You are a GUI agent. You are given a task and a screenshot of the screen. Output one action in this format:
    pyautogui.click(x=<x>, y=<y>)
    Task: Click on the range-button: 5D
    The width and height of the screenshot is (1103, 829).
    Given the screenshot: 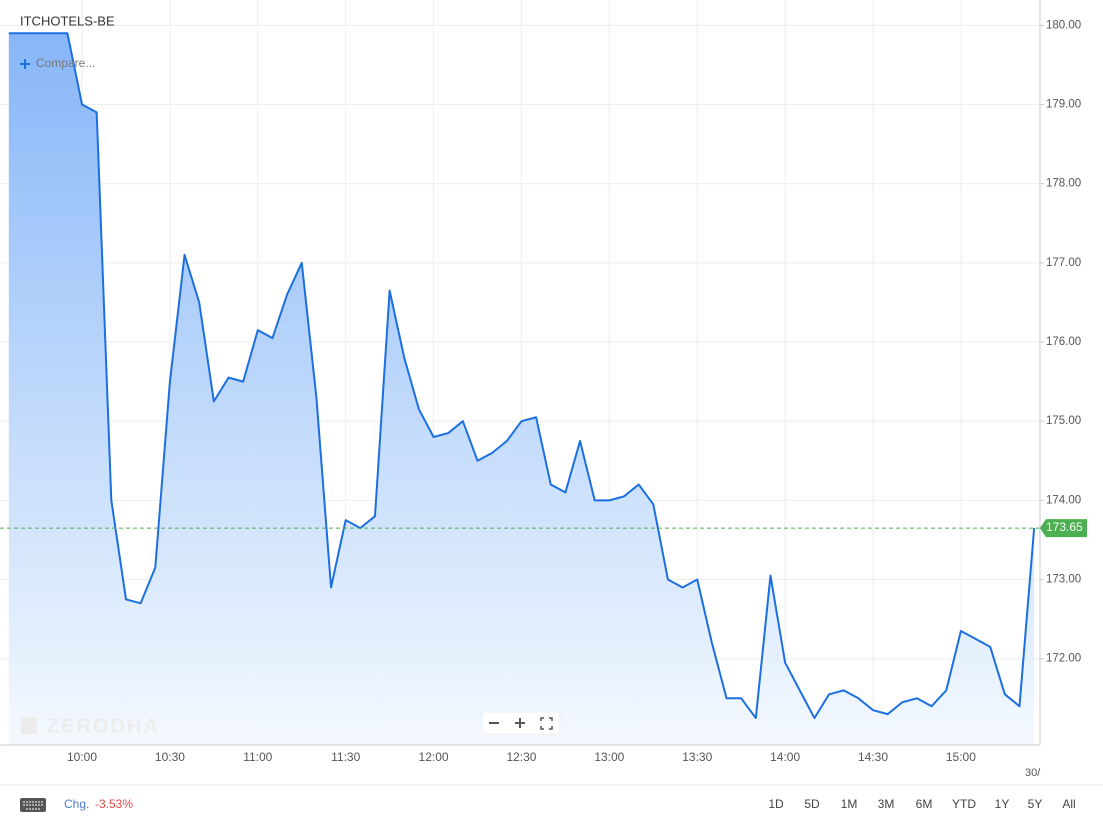 What is the action you would take?
    pyautogui.click(x=812, y=804)
    